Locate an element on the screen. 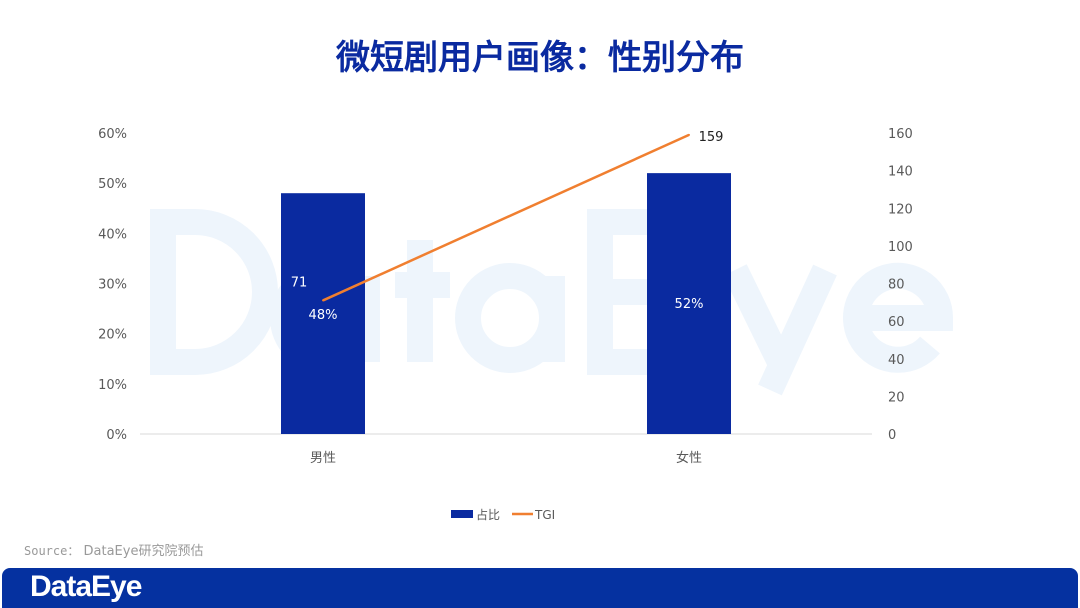 Image resolution: width=1080 pixels, height=608 pixels. y-left-tick-label: 20% is located at coordinates (112, 335).